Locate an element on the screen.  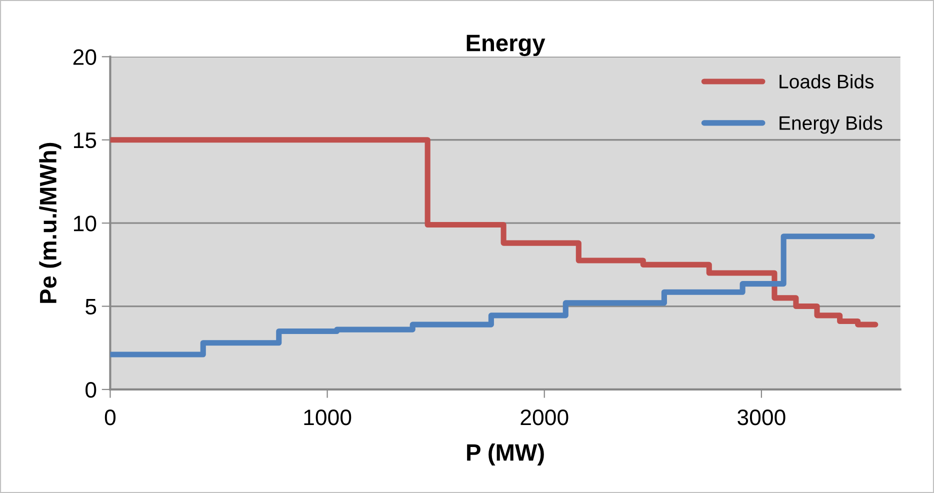
legend-label: Loads Bids is located at coordinates (827, 81).